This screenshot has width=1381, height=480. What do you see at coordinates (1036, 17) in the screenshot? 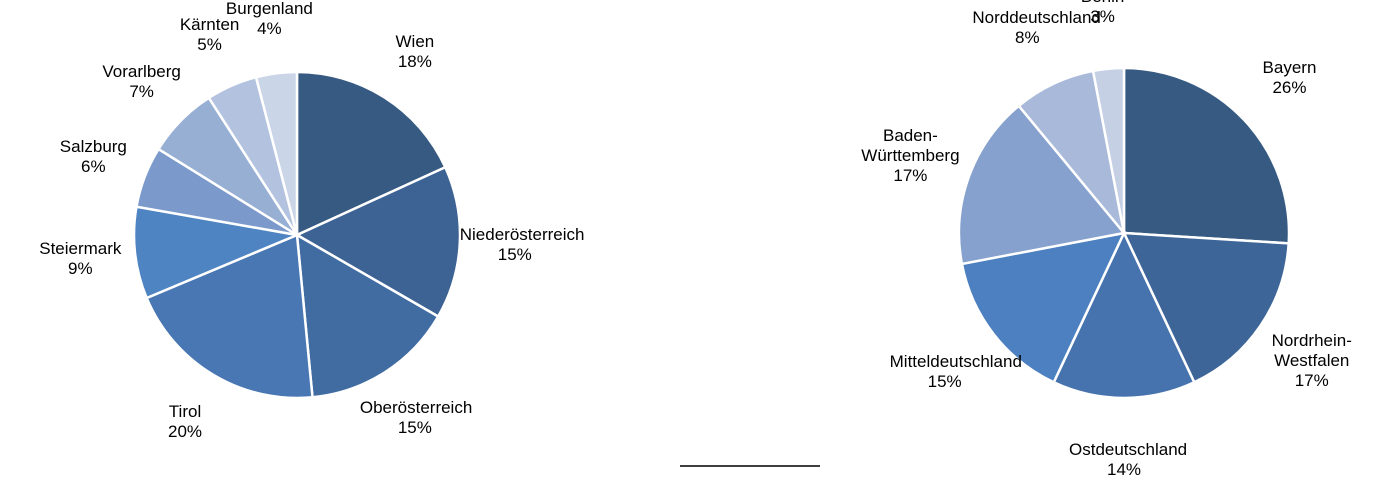
I see `slice-name: Norddeutschland` at bounding box center [1036, 17].